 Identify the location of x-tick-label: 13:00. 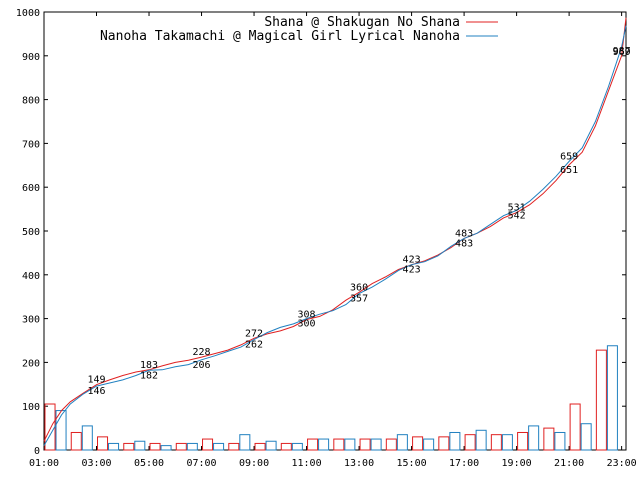
(359, 463).